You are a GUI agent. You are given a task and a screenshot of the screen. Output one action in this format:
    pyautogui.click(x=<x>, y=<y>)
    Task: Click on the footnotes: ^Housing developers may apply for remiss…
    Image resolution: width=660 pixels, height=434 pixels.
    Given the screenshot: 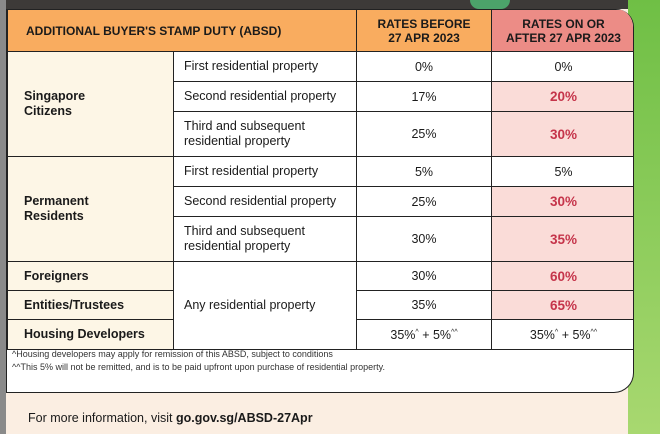 What is the action you would take?
    pyautogui.click(x=198, y=361)
    